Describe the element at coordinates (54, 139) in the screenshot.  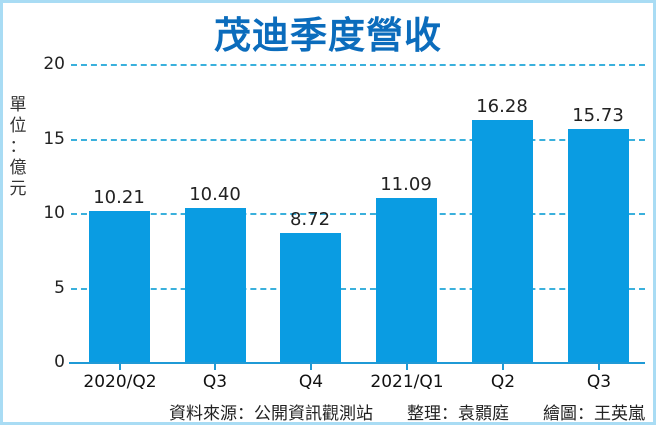
I see `y-tick-15: 15` at that location.